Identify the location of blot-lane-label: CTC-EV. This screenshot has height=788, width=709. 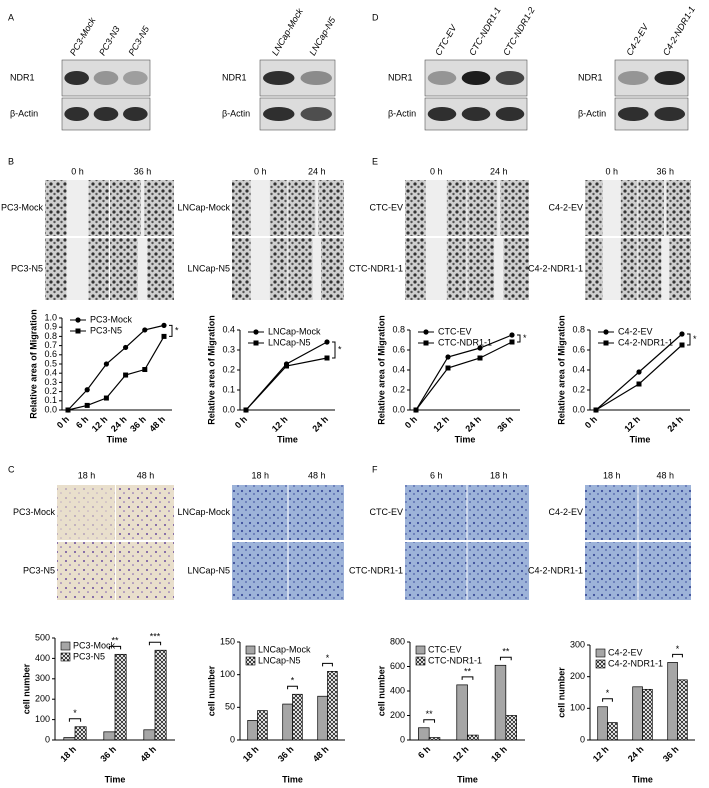
(446, 39).